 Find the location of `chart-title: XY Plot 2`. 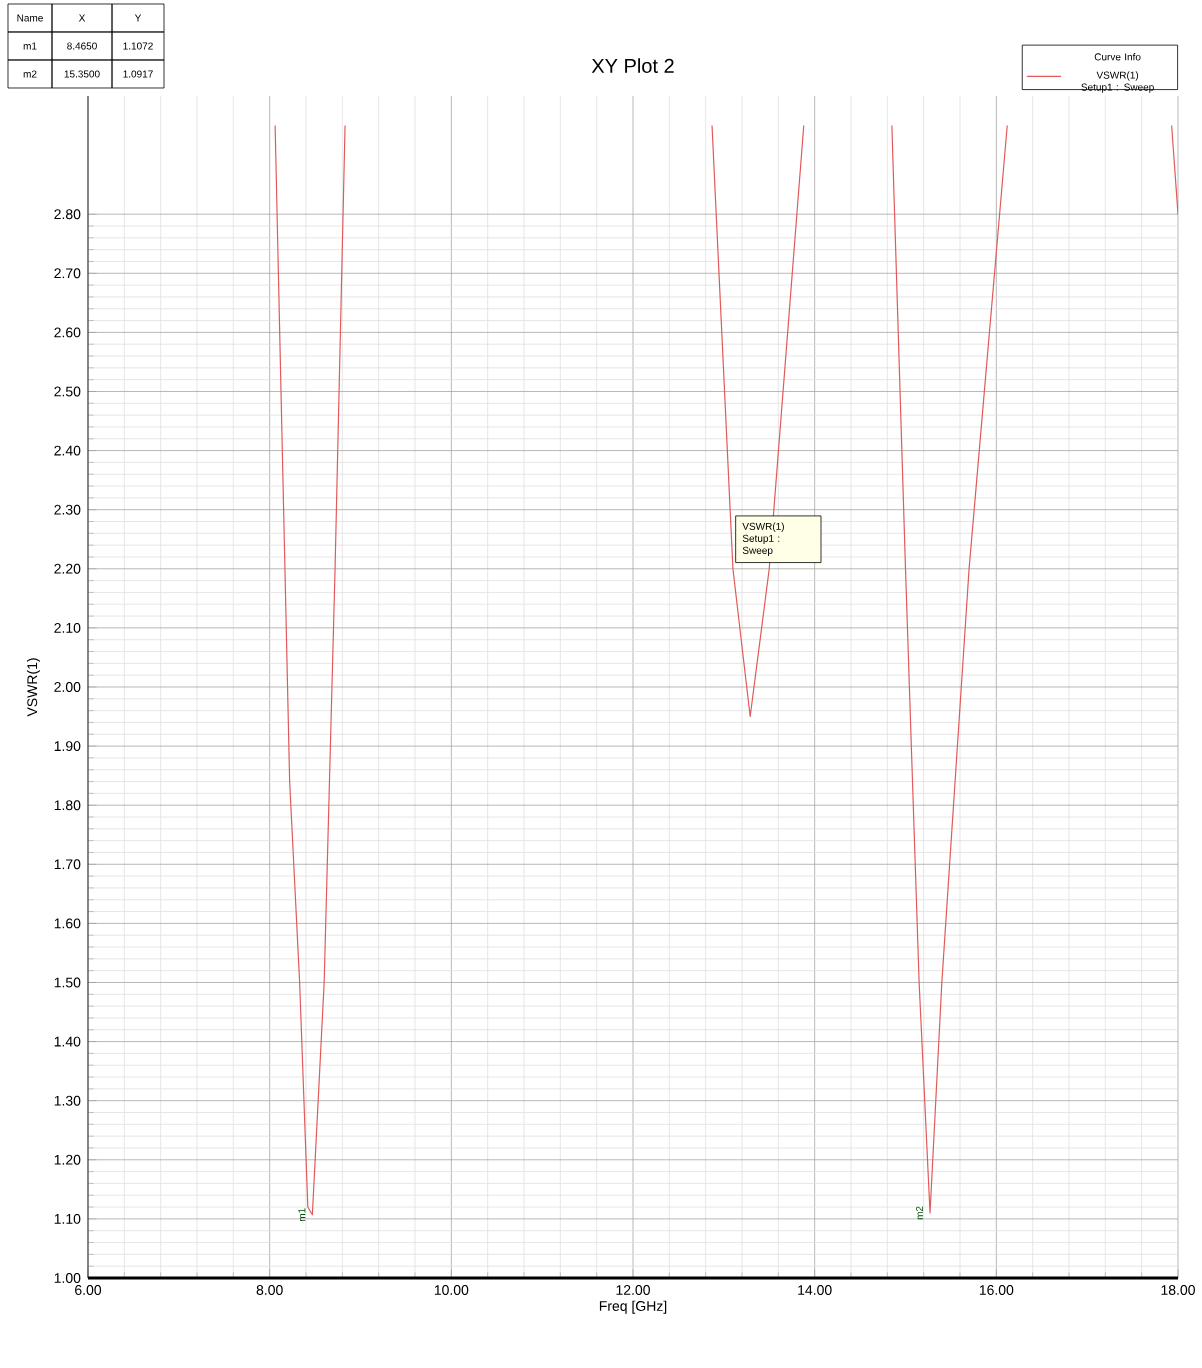

chart-title: XY Plot 2 is located at coordinates (632, 65).